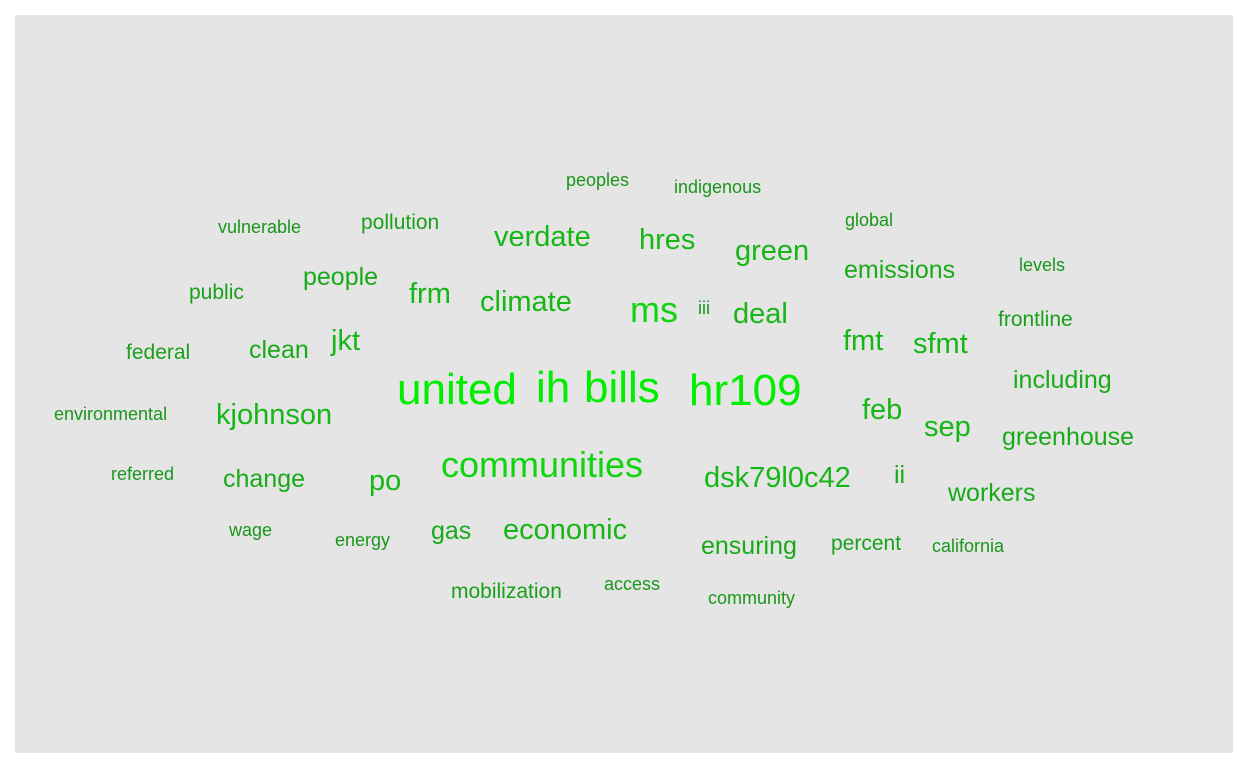  Describe the element at coordinates (900, 475) in the screenshot. I see `word-ii: ii` at that location.